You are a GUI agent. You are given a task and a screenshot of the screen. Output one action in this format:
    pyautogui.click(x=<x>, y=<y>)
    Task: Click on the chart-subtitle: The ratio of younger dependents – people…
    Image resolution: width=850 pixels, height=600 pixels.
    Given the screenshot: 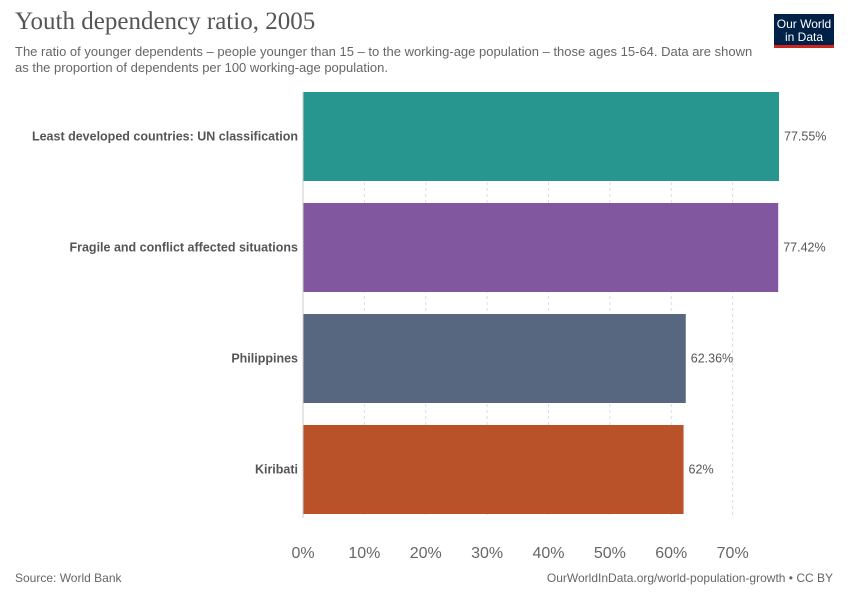 What is the action you would take?
    pyautogui.click(x=384, y=59)
    